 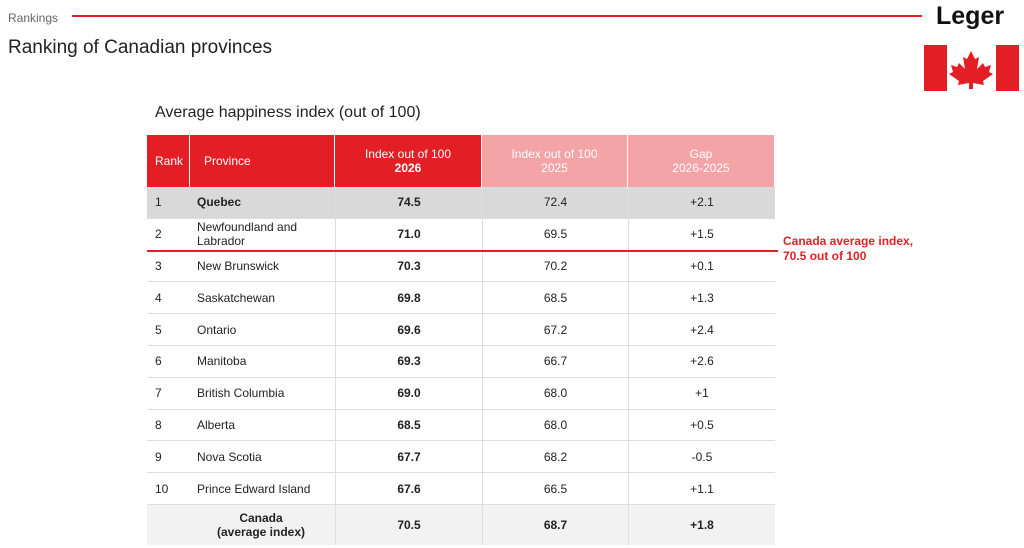 I want to click on table-cell: 74.5, so click(x=408, y=203).